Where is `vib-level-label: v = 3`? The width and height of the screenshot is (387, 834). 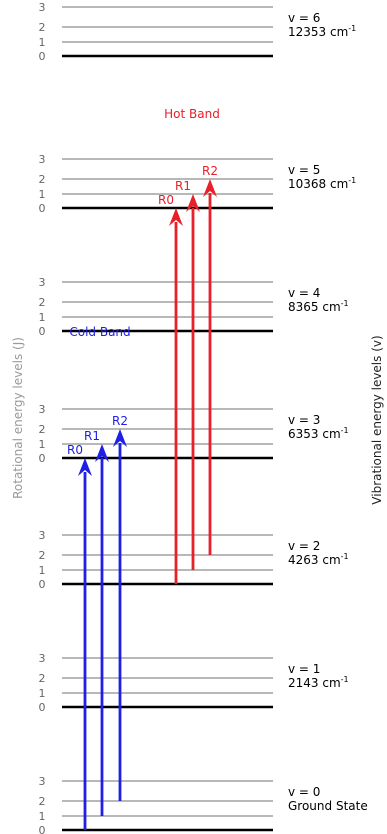 vib-level-label: v = 3 is located at coordinates (304, 420).